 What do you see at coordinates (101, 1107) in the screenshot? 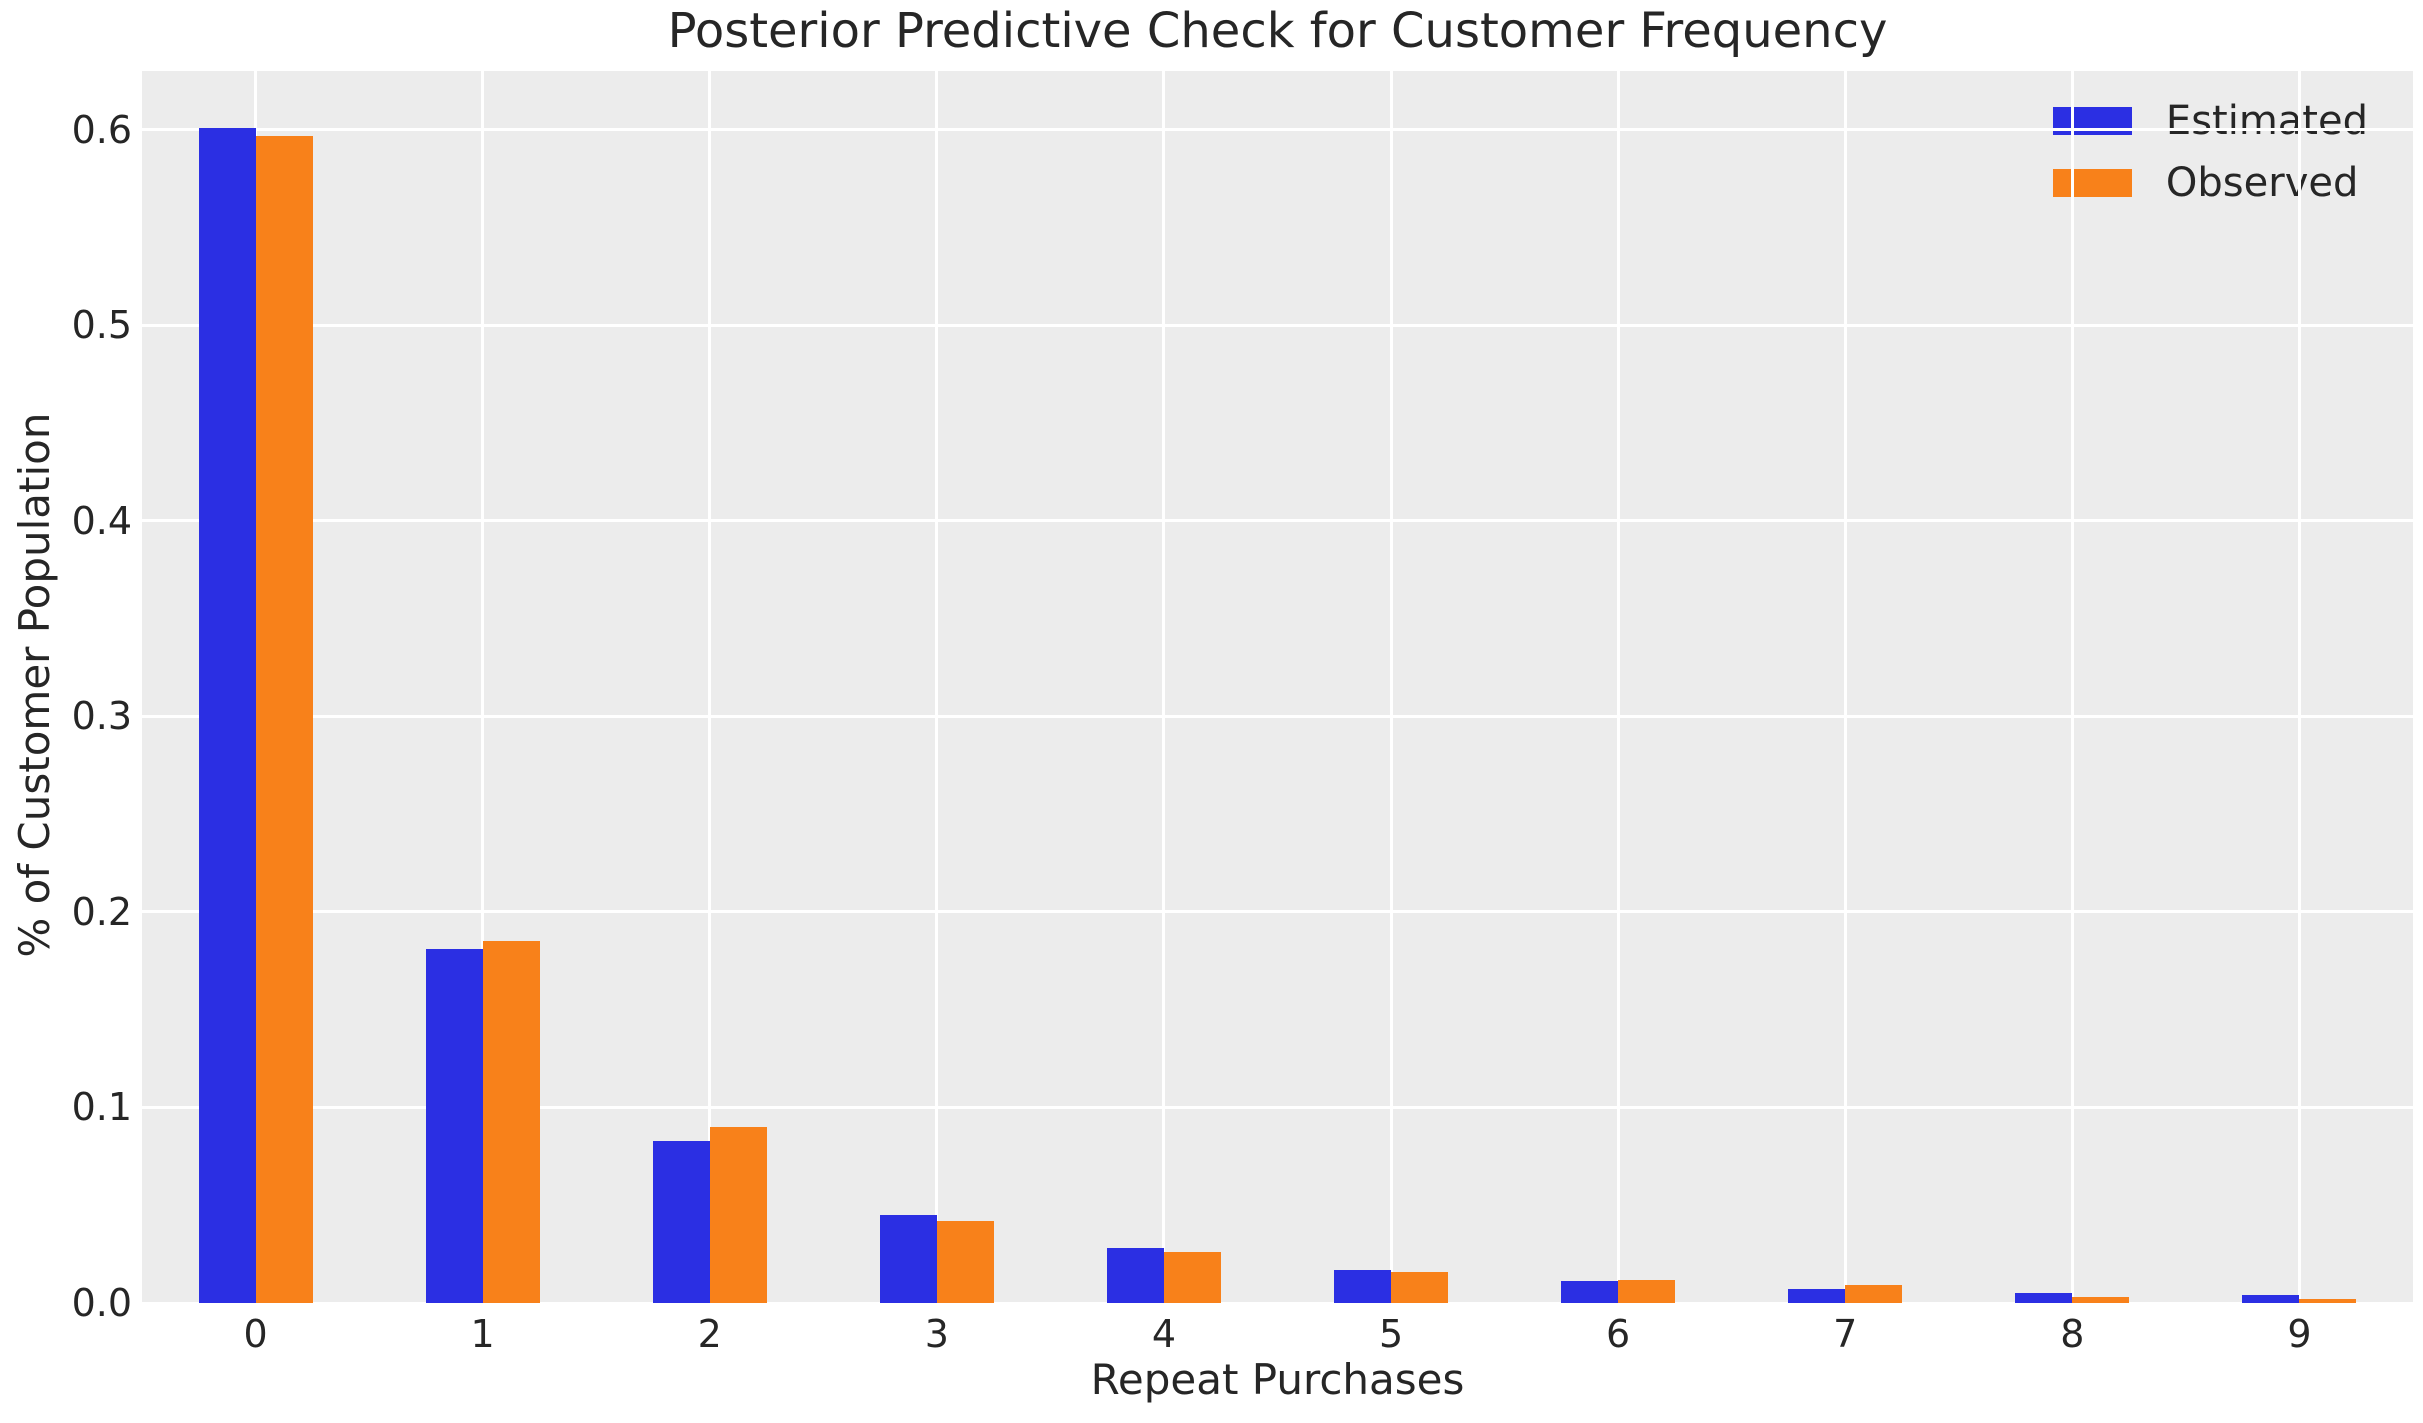
I see `ytick-label-0.1: 0.1` at bounding box center [101, 1107].